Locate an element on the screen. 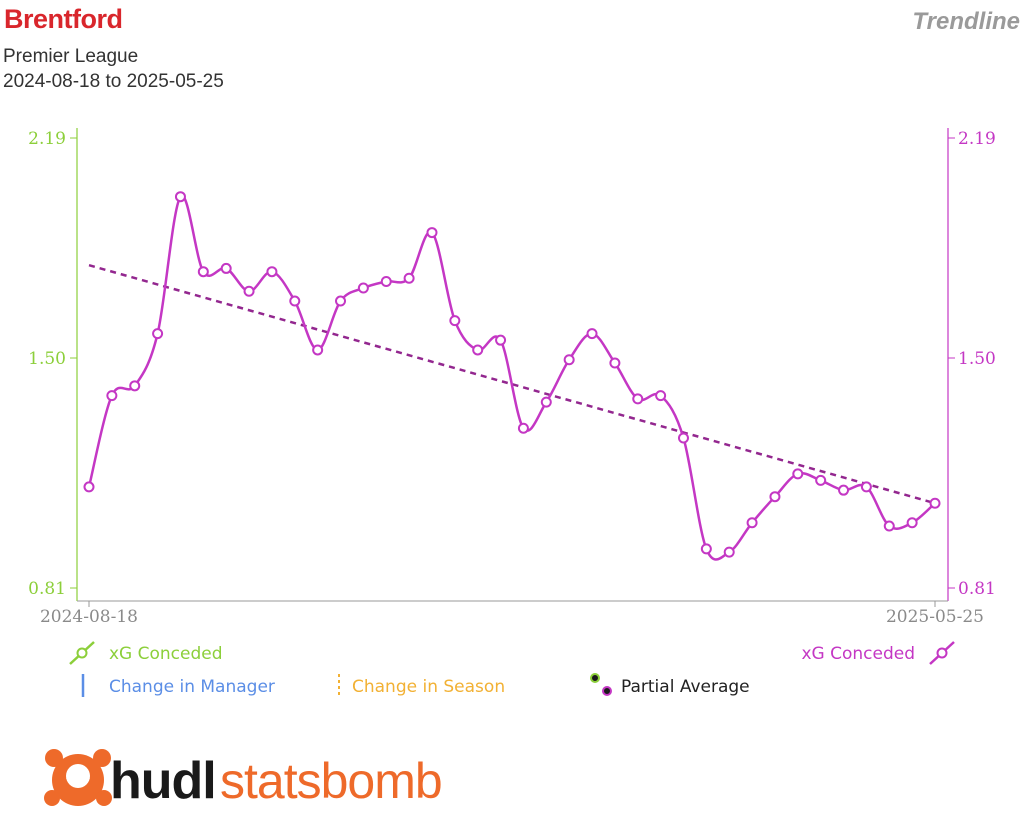 The width and height of the screenshot is (1024, 831). legend-season-label: Change in Season is located at coordinates (428, 687).